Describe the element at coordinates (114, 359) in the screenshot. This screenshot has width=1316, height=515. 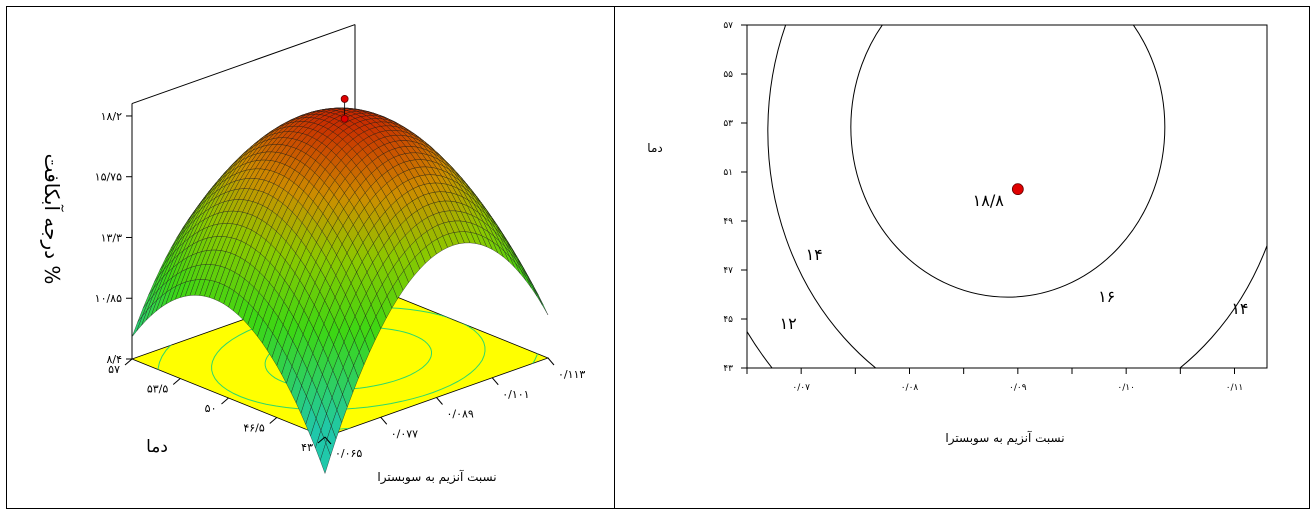
I see `z-tick-label: ۸/۴` at that location.